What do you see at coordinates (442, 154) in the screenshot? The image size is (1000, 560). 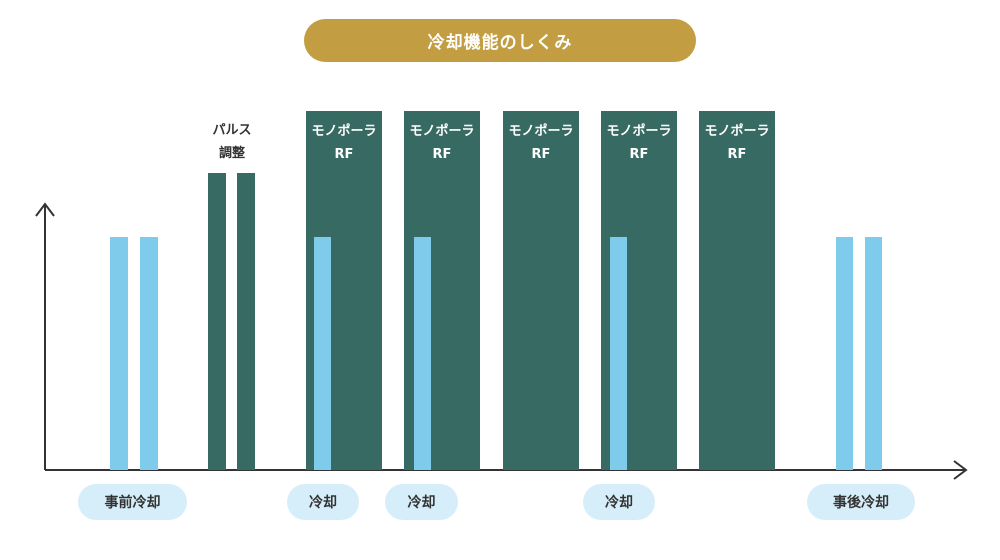 I see `monopolar-rf-label-2-line2: RF` at bounding box center [442, 154].